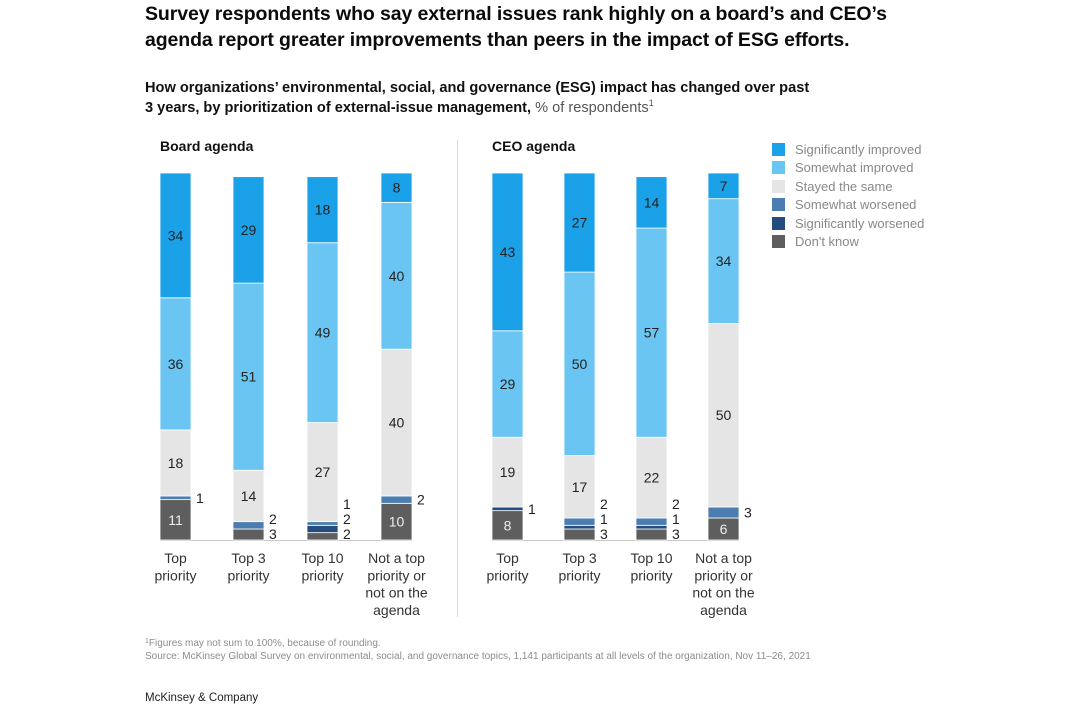  Describe the element at coordinates (724, 186) in the screenshot. I see `data-label: 7` at that location.